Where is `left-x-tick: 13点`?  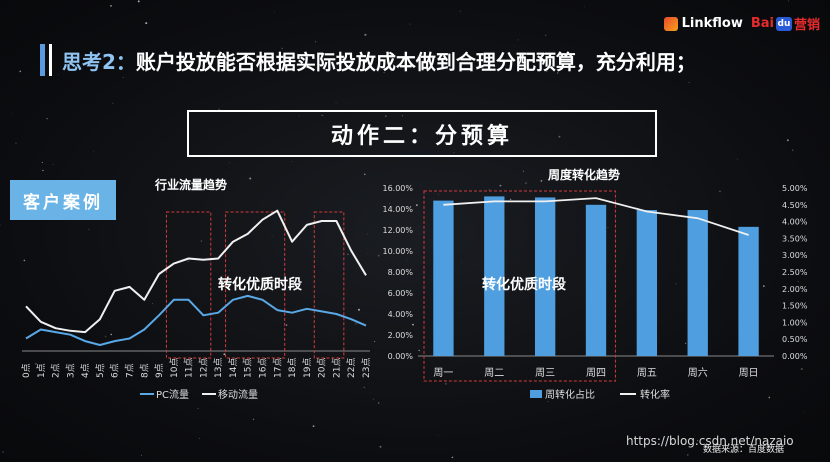
left-x-tick: 13点 is located at coordinates (218, 368).